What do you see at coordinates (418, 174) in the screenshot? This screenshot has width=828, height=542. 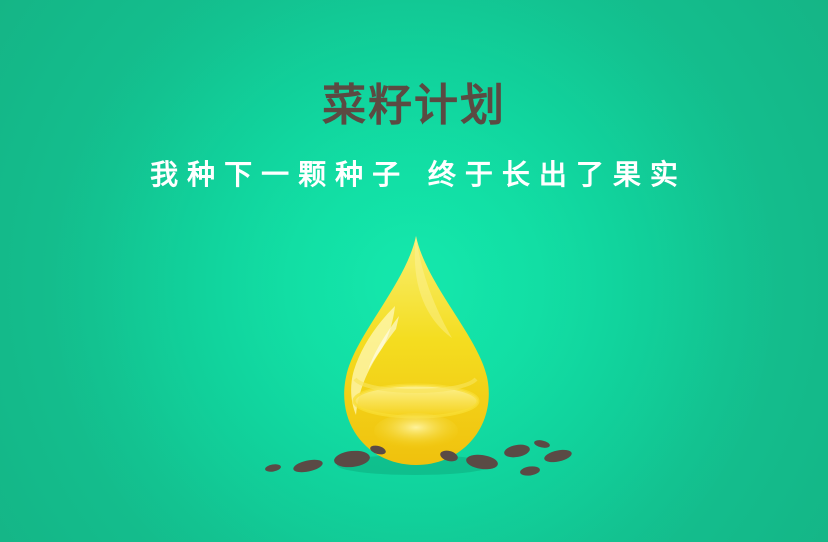 I see `page-subtitle: 我种下一颗种子 终于长出了果实` at bounding box center [418, 174].